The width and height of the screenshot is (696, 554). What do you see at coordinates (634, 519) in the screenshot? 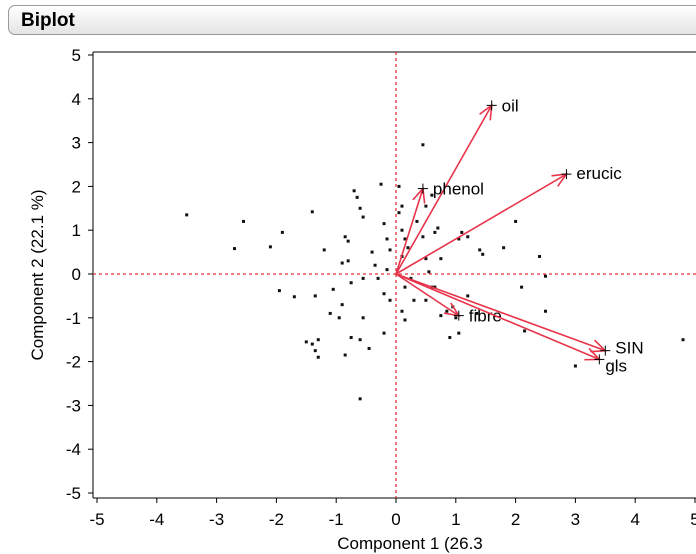
I see `x-tick-label: 4` at bounding box center [634, 519].